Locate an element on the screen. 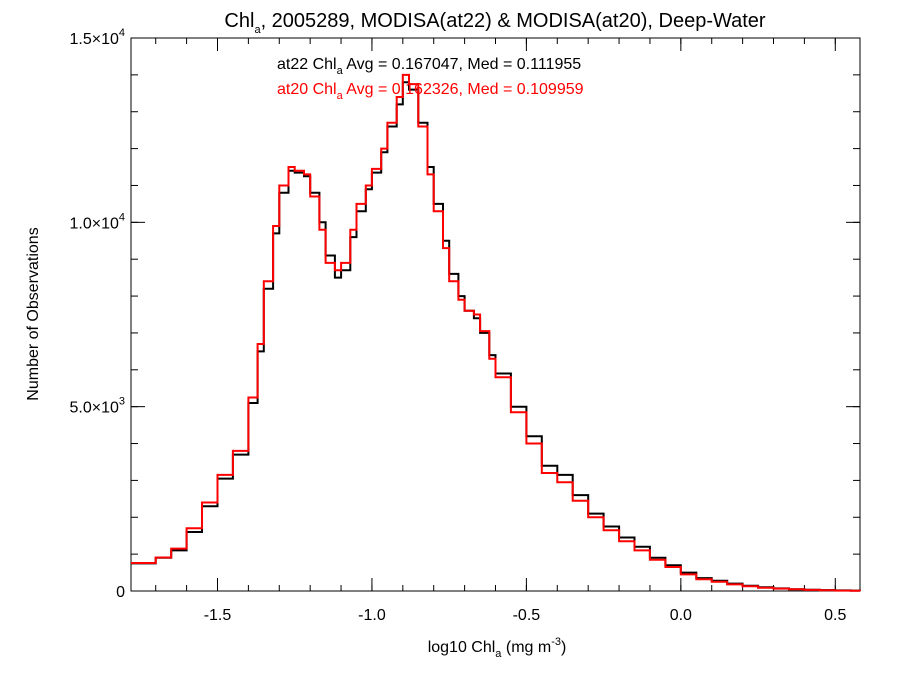 The width and height of the screenshot is (900, 675). y-tick-label: 0 is located at coordinates (120, 592).